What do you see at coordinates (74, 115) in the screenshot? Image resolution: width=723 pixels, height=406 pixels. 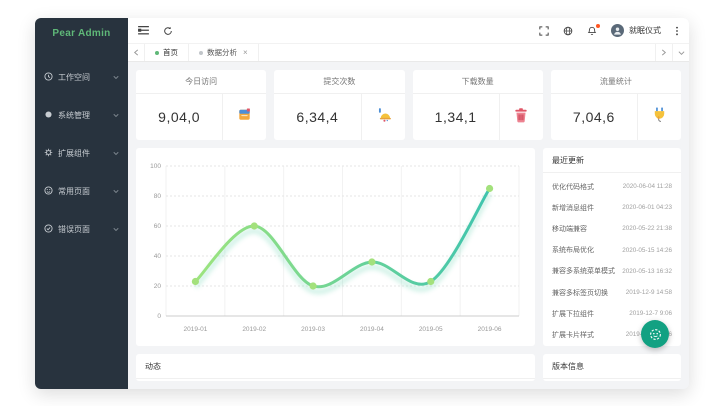 I see `sidebar-item-label: 系统管理` at bounding box center [74, 115].